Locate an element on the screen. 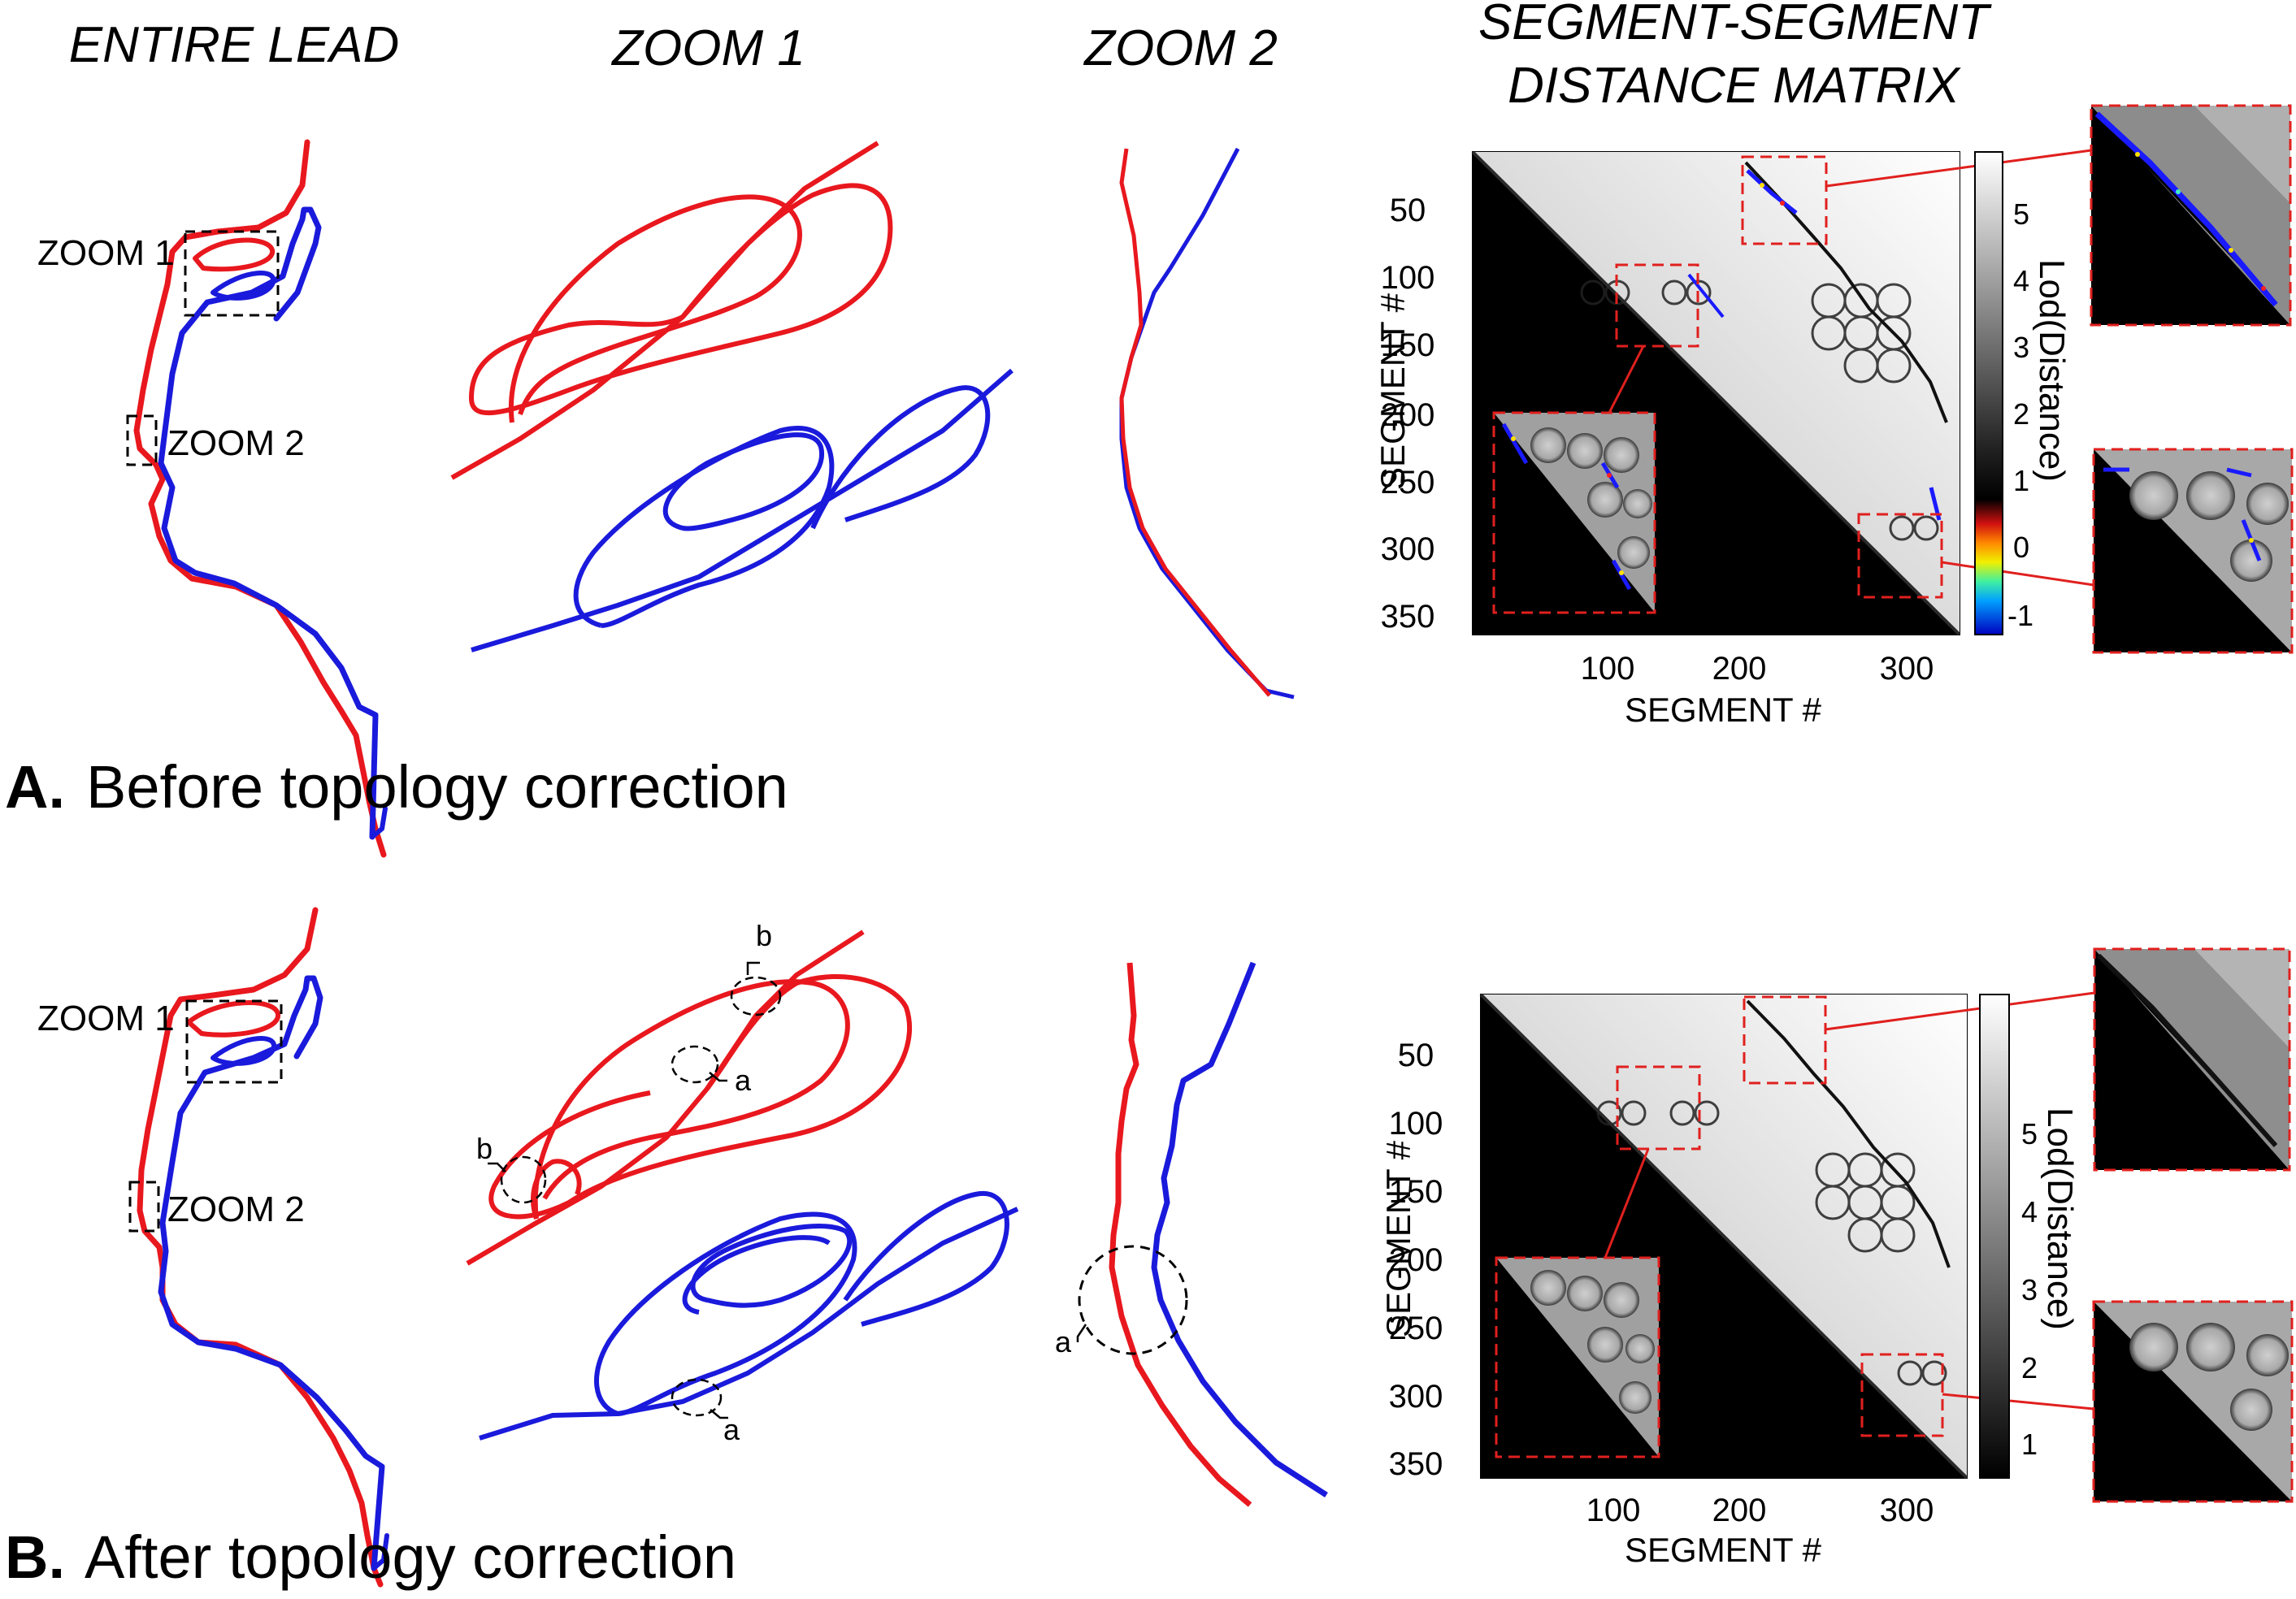  panel-caption-b: After topology correction is located at coordinates (410, 1557).